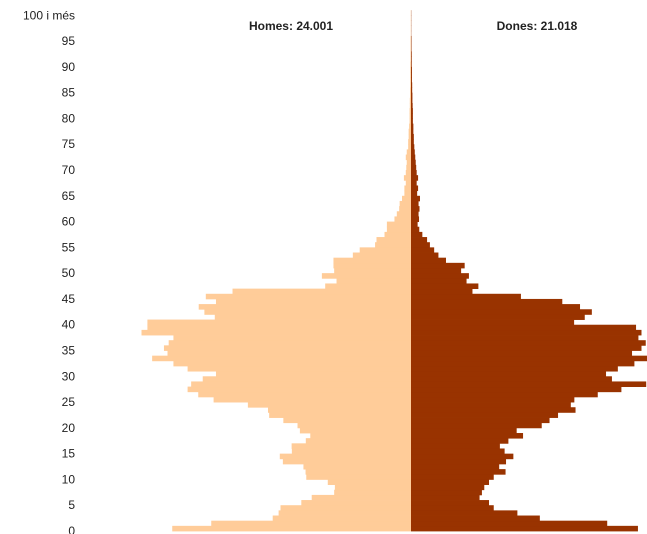  I want to click on y-tick-label: 10, so click(69, 479).